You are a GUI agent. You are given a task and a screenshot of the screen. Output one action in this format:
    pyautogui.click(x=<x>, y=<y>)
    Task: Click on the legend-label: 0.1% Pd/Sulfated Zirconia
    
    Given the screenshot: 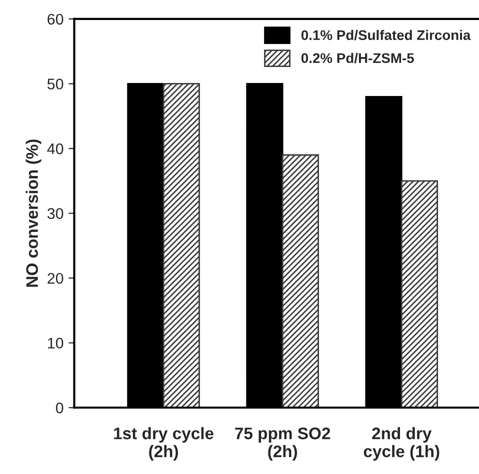 What is the action you would take?
    pyautogui.click(x=386, y=35)
    